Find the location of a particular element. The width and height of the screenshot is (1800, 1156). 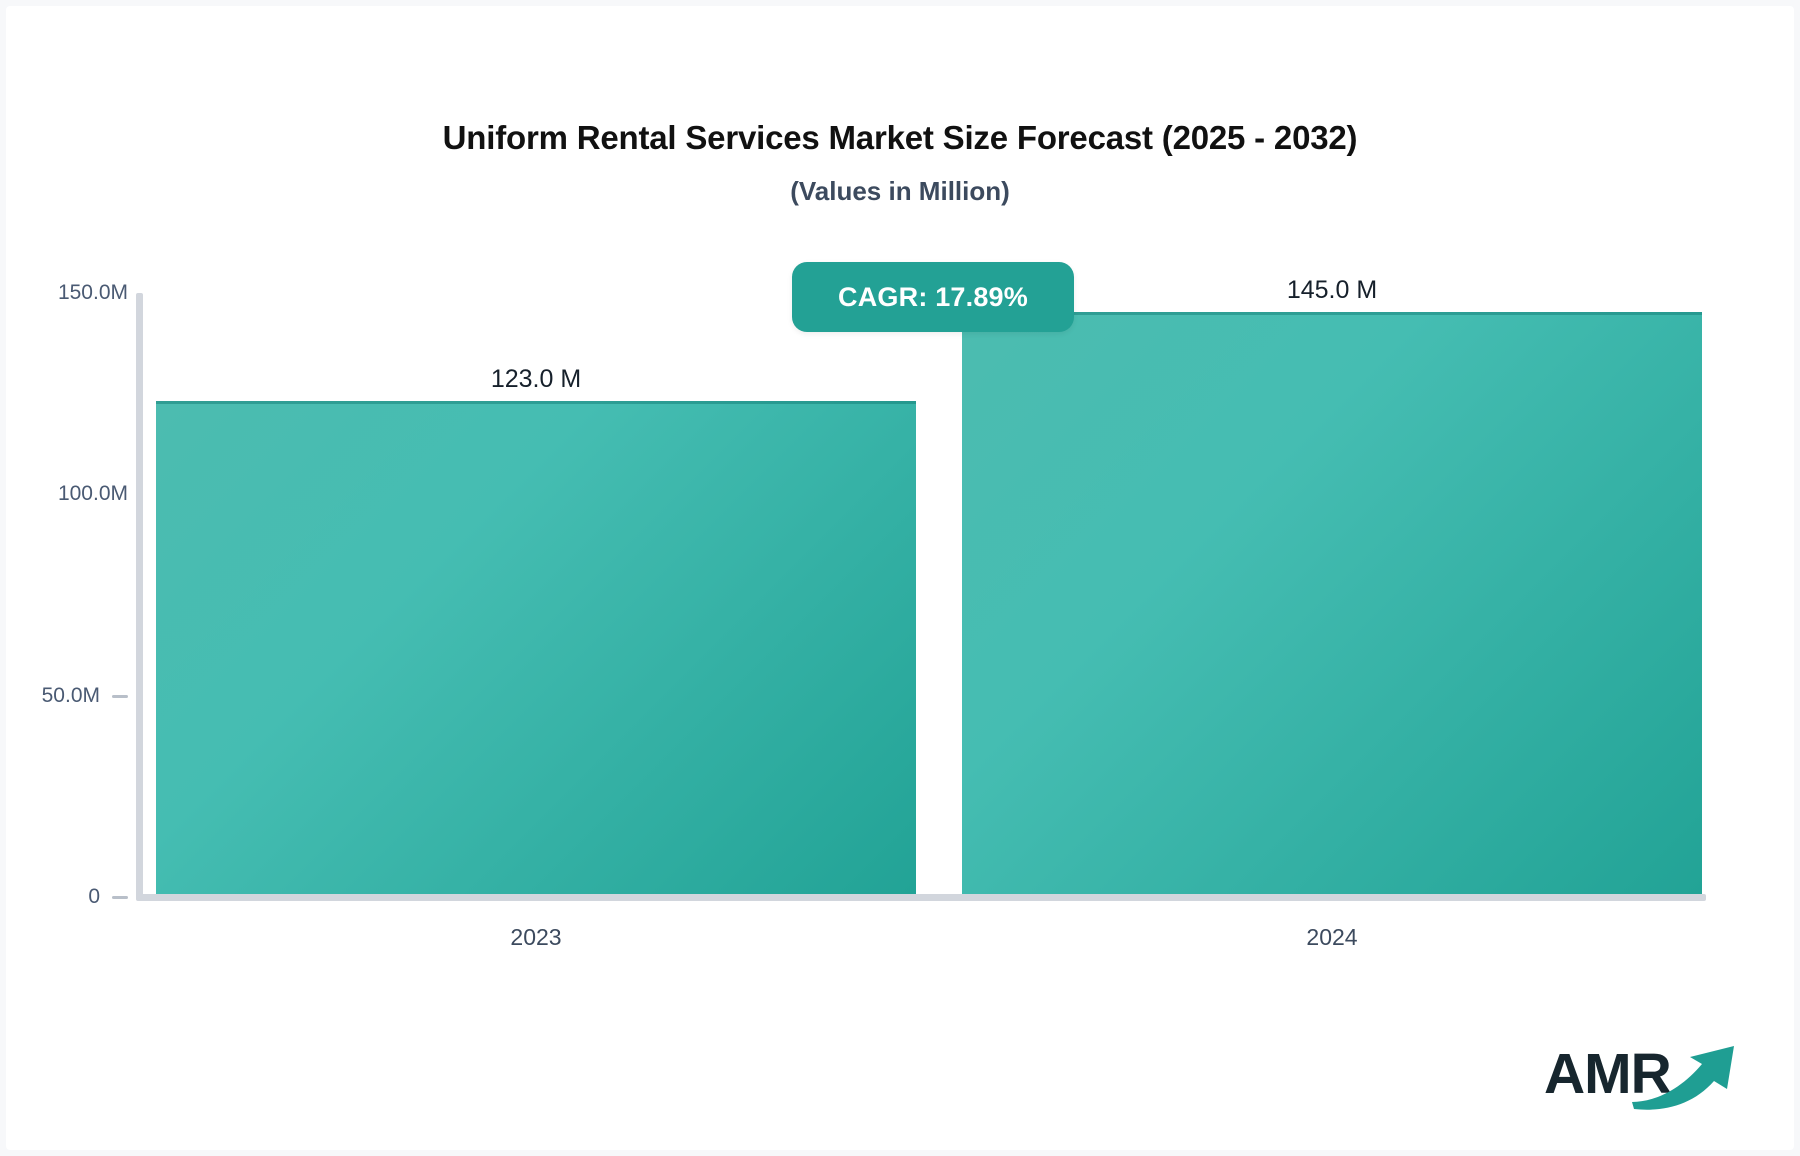

x-tick-label-2024: 2024 is located at coordinates (1332, 937).